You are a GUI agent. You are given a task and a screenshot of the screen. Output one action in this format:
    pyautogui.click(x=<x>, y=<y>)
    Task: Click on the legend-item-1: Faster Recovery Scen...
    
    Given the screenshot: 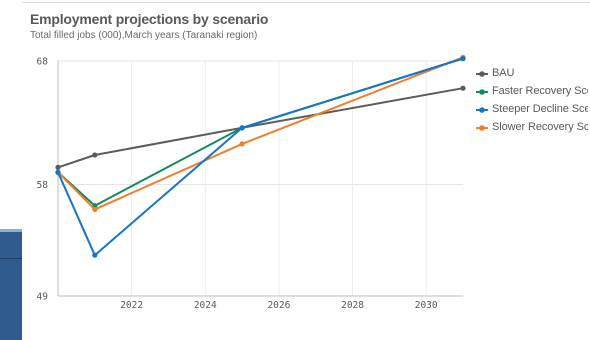 What is the action you would take?
    pyautogui.click(x=532, y=93)
    